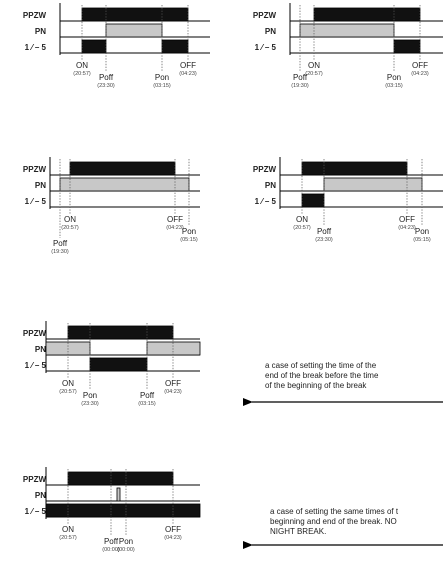  I want to click on note-text: NIGHT BREAK., so click(298, 531).